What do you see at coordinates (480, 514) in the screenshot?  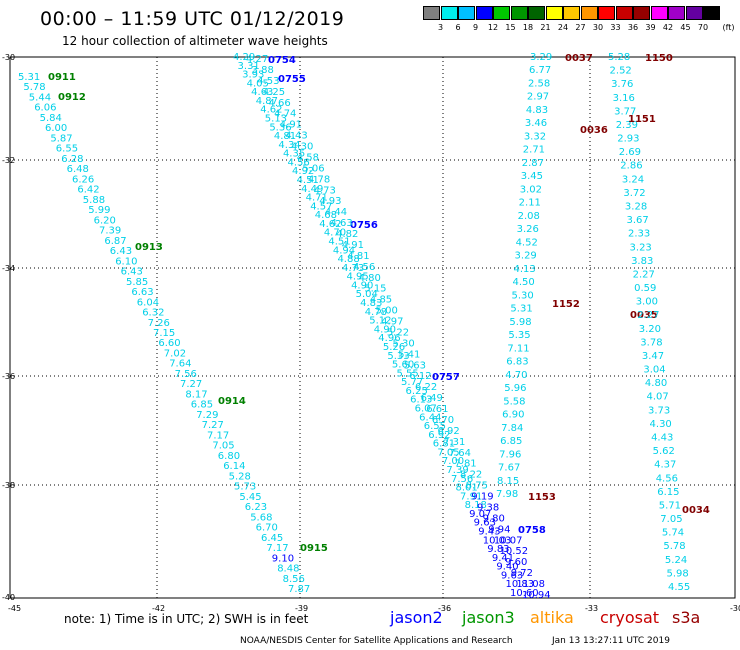 I see `swh-value-label: 9.07` at bounding box center [480, 514].